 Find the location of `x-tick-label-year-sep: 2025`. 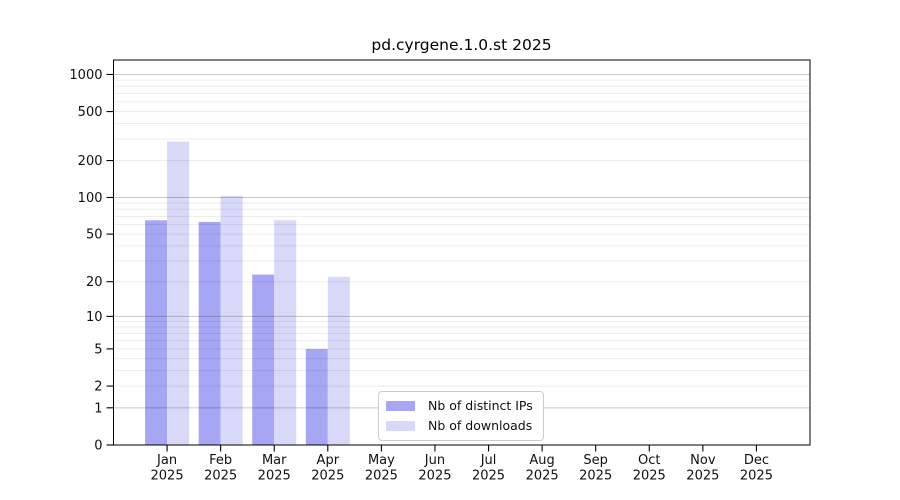

x-tick-label-year-sep: 2025 is located at coordinates (595, 476).